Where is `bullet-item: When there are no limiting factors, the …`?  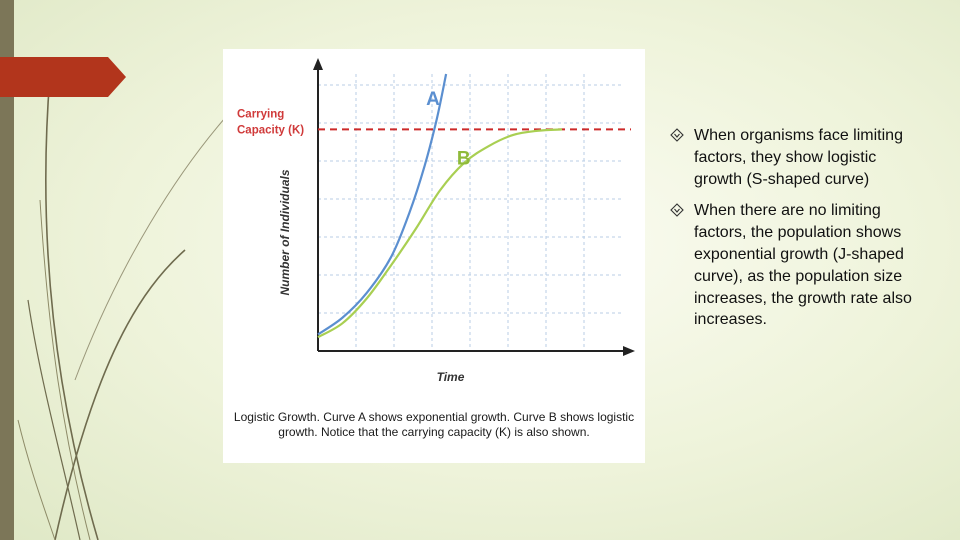 bullet-item: When there are no limiting factors, the … is located at coordinates (793, 265).